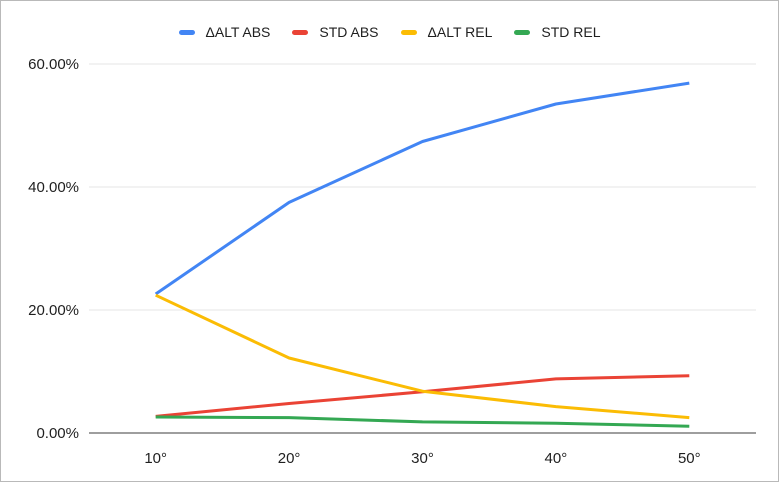 The image size is (779, 482). I want to click on legend-label-std-rel: STD REL, so click(571, 32).